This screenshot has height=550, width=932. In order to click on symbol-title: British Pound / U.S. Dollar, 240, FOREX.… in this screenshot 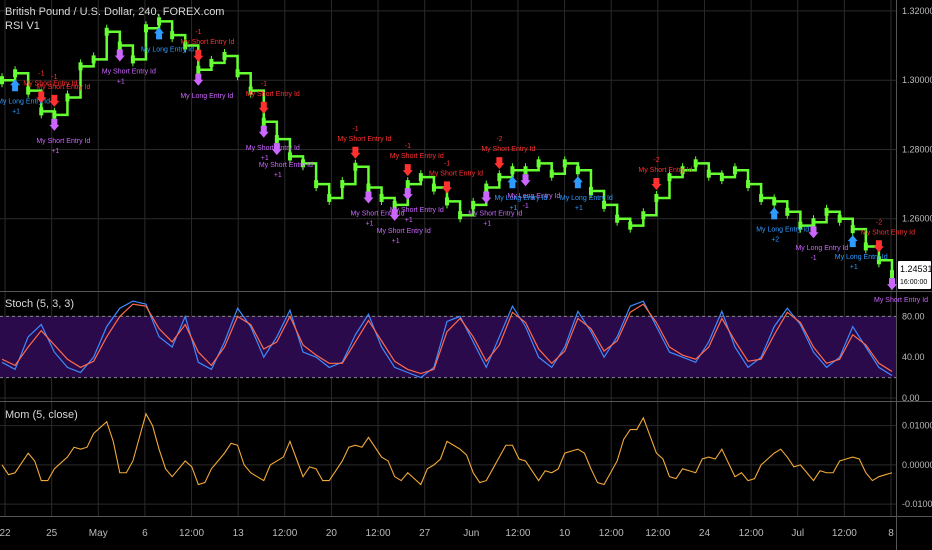, I will do `click(114, 12)`.